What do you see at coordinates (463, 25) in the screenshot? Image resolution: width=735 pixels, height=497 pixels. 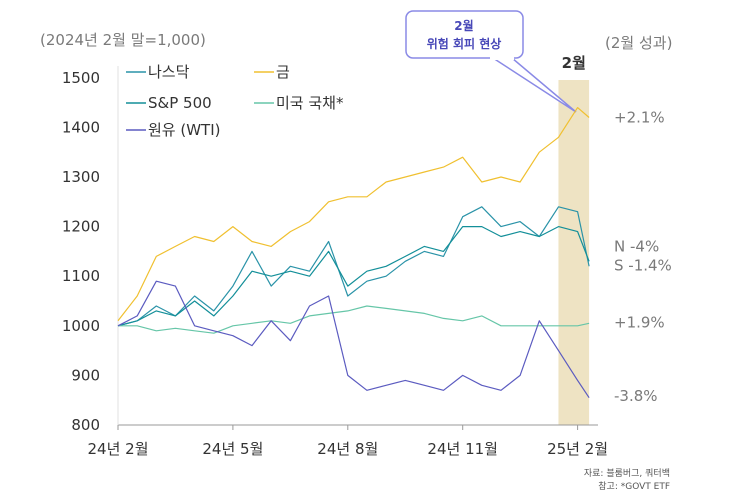 I see `callout-line1: 2월` at bounding box center [463, 25].